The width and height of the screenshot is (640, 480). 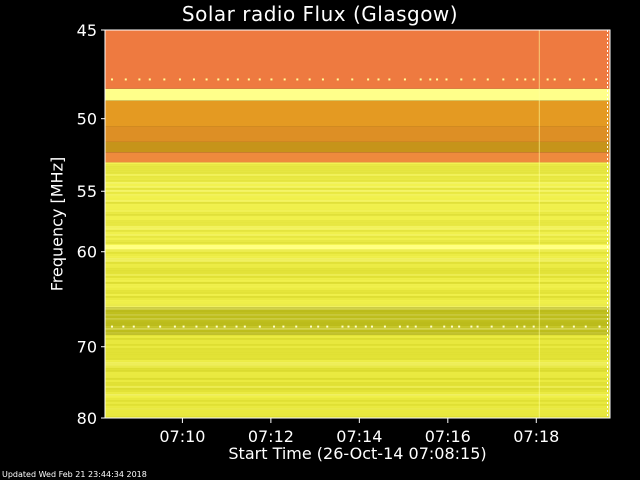 I want to click on y-tick-label: 45, so click(x=87, y=30).